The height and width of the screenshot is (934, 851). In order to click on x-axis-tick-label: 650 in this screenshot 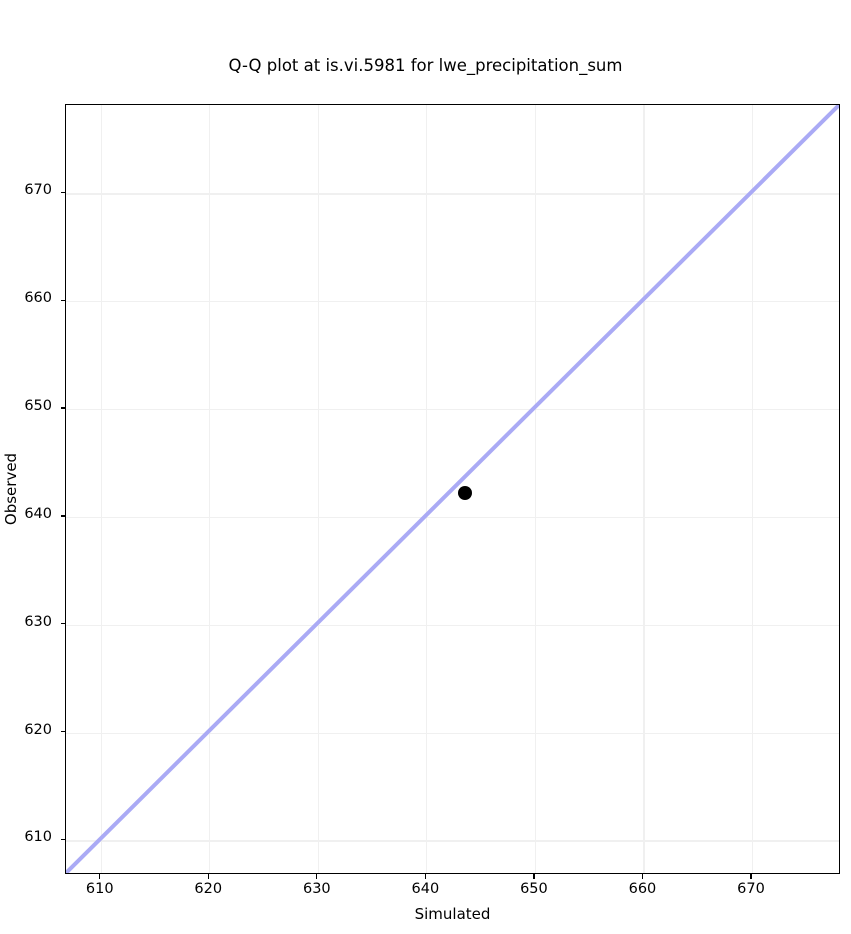, I will do `click(534, 889)`.